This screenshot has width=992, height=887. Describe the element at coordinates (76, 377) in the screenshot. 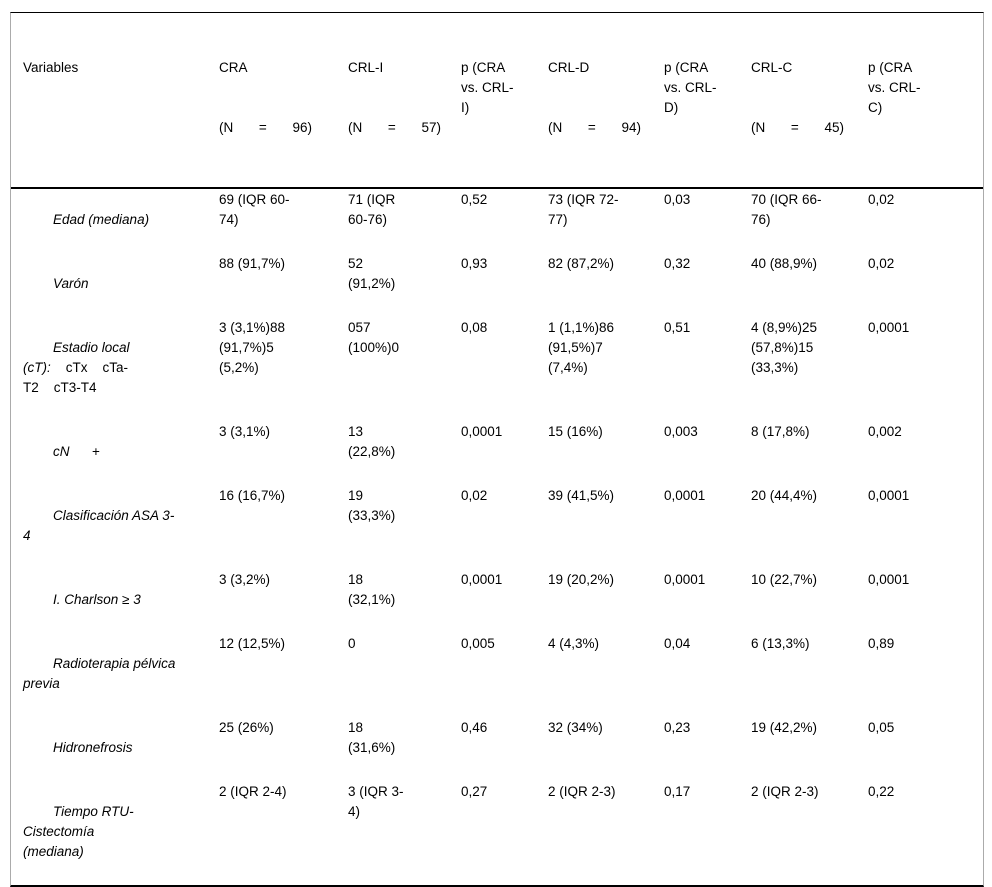

I see `variable-label-suffix: cTx cTa- T2 cT3-T4` at that location.